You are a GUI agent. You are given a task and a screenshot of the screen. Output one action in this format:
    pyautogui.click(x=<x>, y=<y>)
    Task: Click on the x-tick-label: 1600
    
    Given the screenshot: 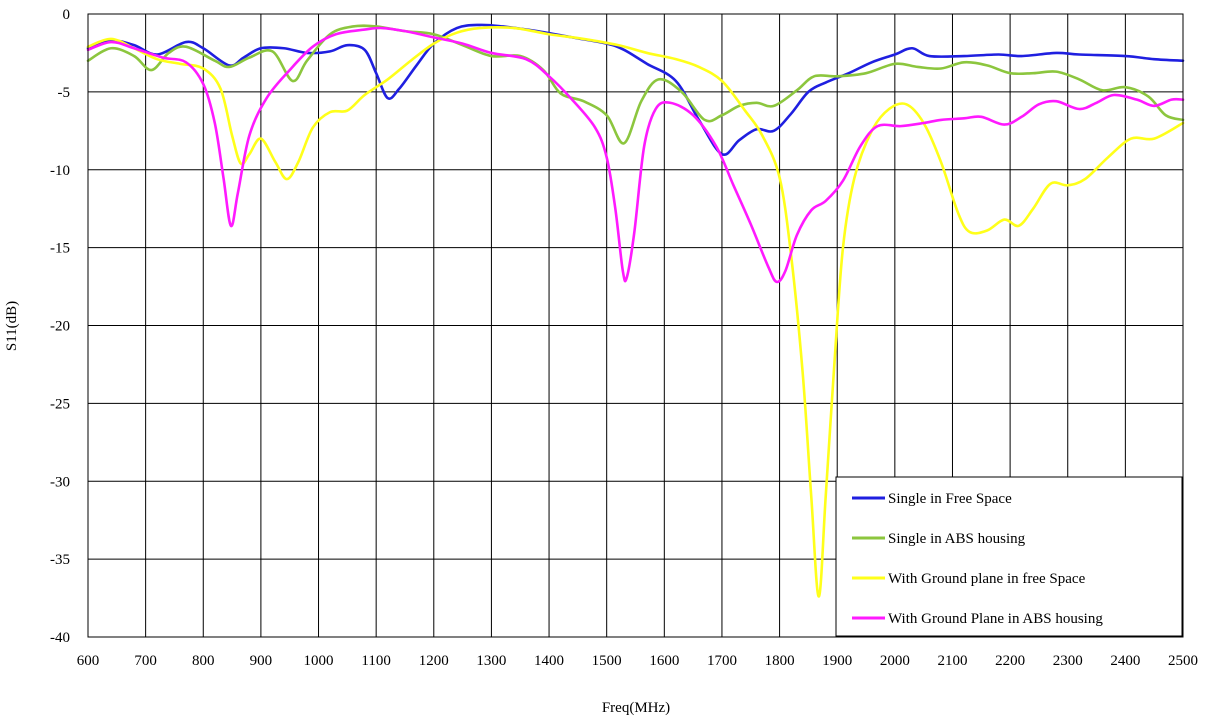 What is the action you would take?
    pyautogui.click(x=664, y=661)
    